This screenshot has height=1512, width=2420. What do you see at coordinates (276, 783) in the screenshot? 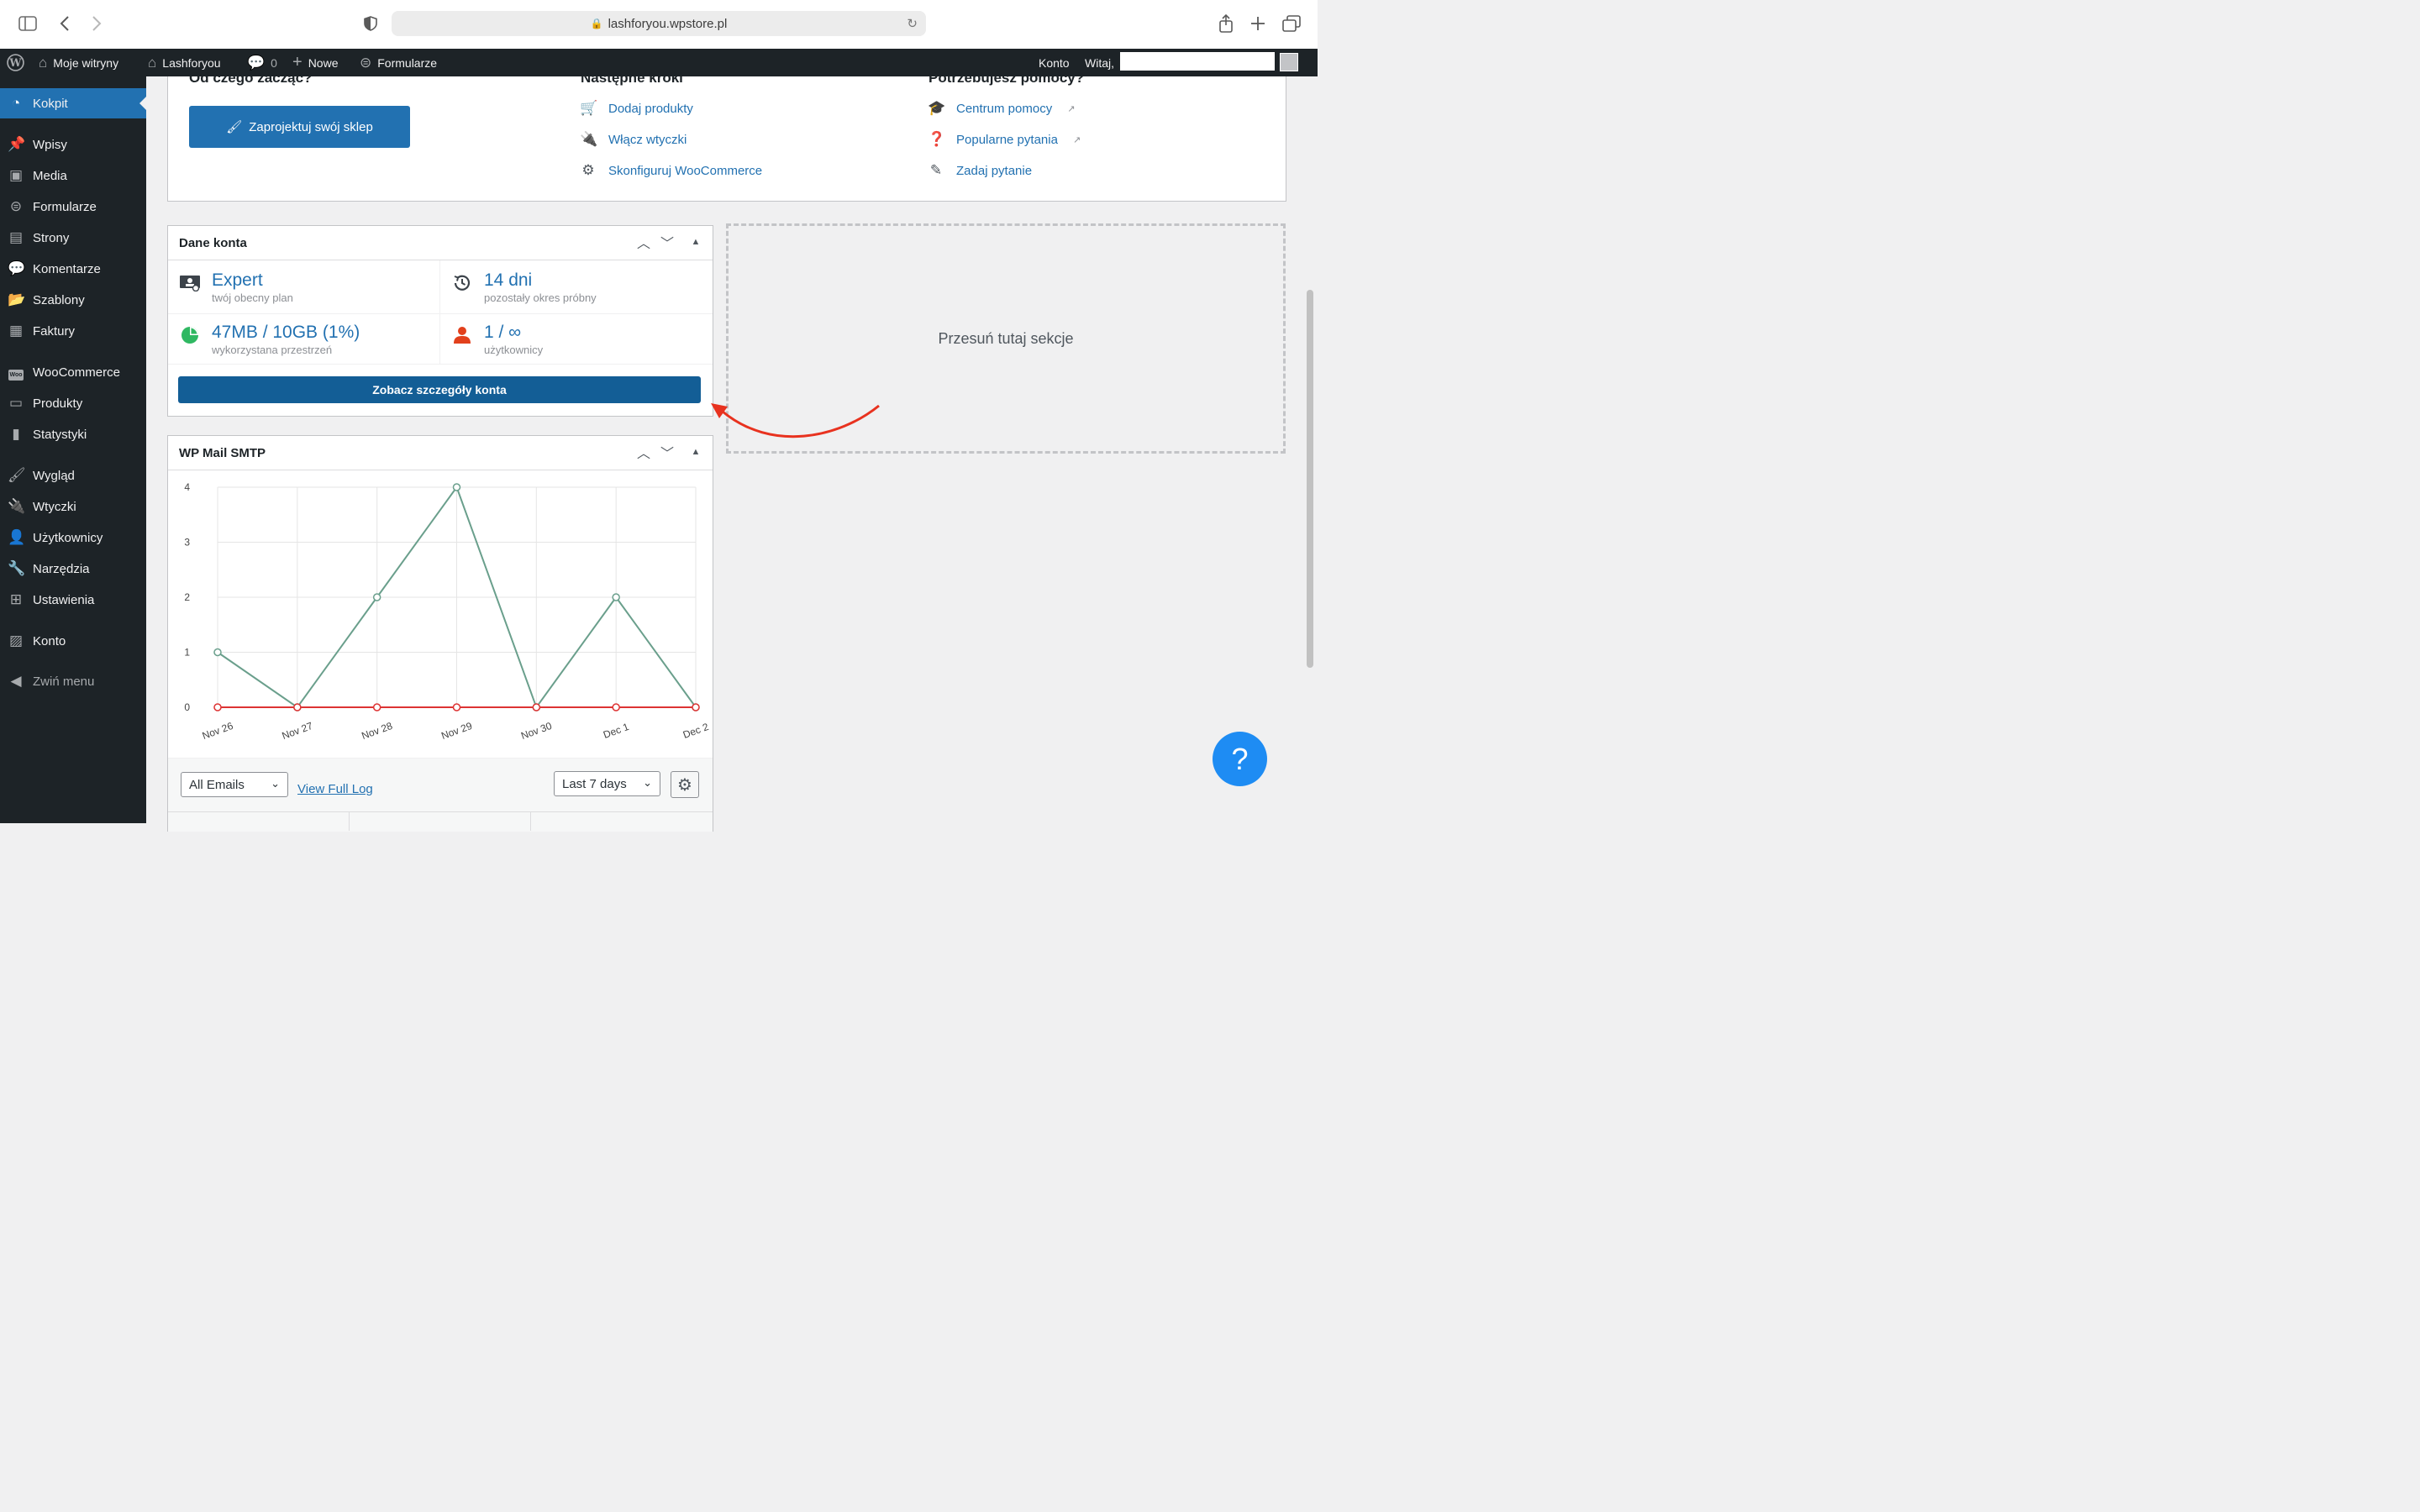
I see `chevron-down-icon: ⌄` at bounding box center [276, 783].